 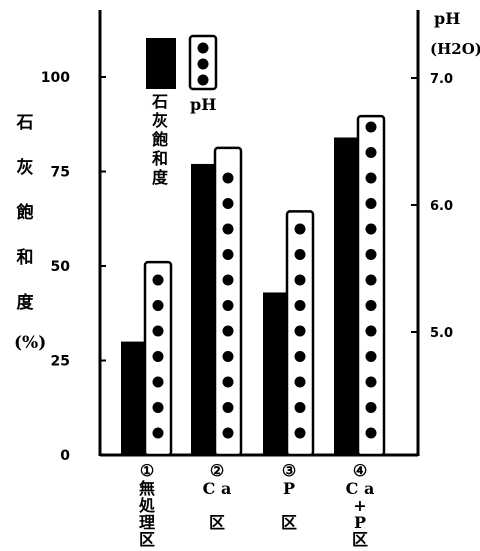 I want to click on y-axis-left-label-char: 度, so click(x=25, y=303).